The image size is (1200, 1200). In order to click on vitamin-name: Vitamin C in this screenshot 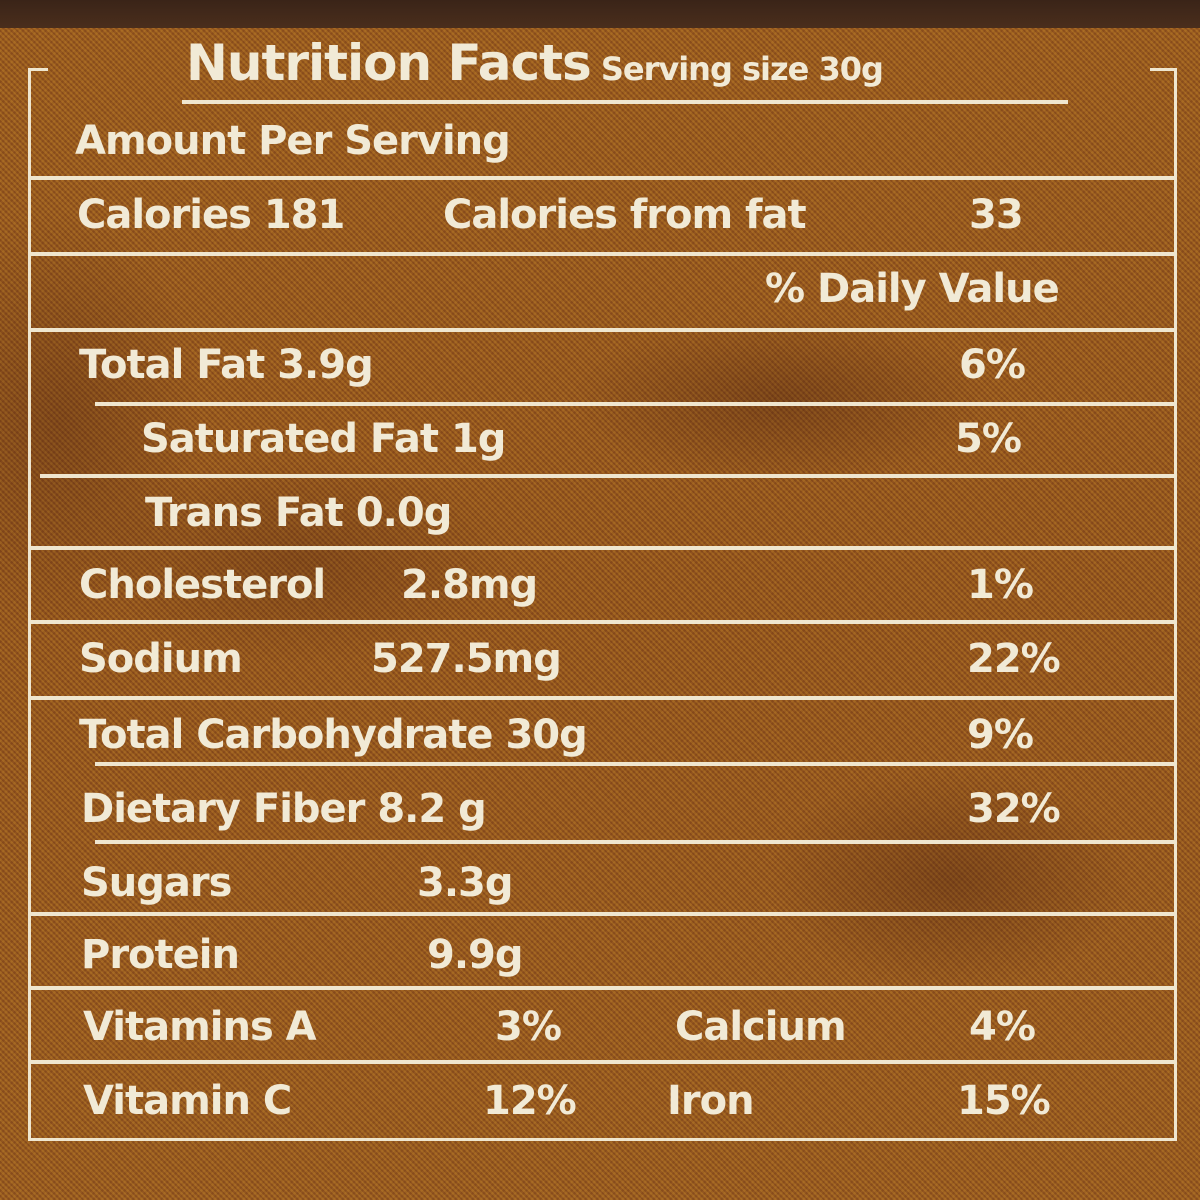, I will do `click(187, 1101)`.